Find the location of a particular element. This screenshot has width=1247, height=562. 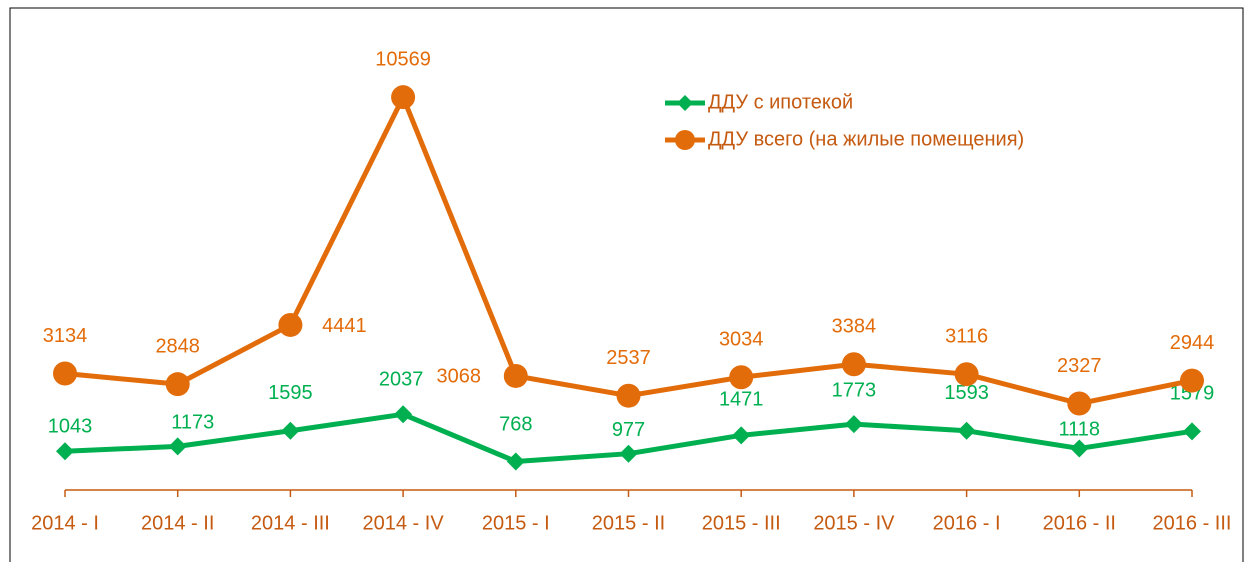

x-tick-label: 2015 - IV is located at coordinates (854, 523).